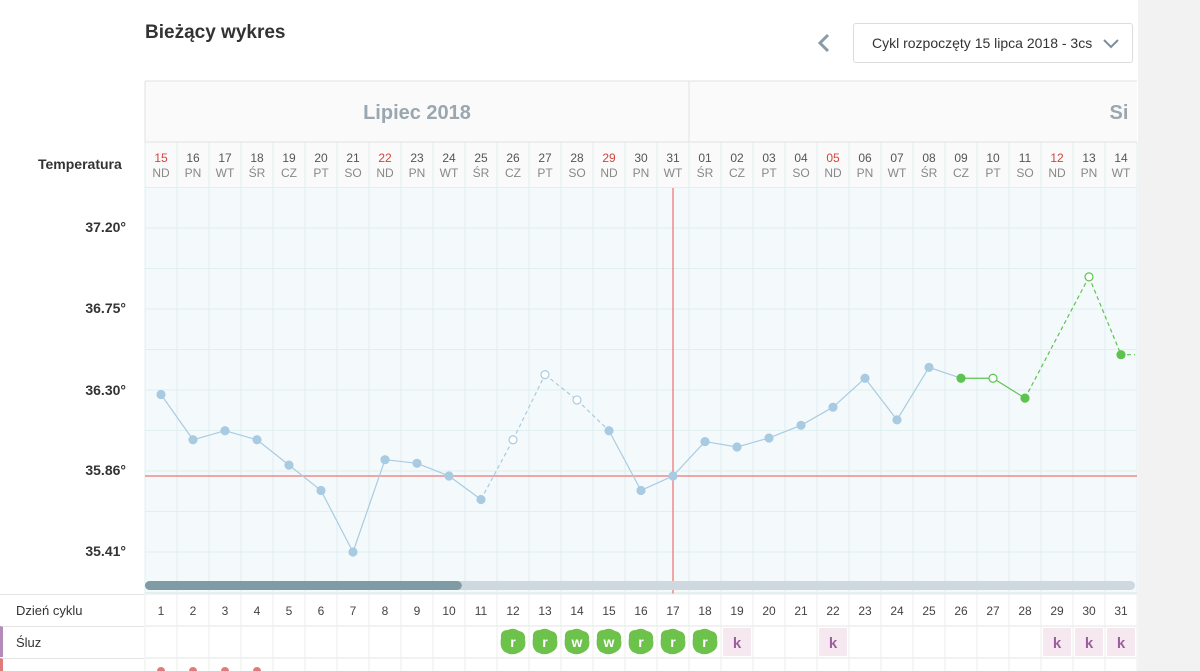 Image resolution: width=1200 pixels, height=671 pixels. What do you see at coordinates (993, 158) in the screenshot?
I see `date-label: 10` at bounding box center [993, 158].